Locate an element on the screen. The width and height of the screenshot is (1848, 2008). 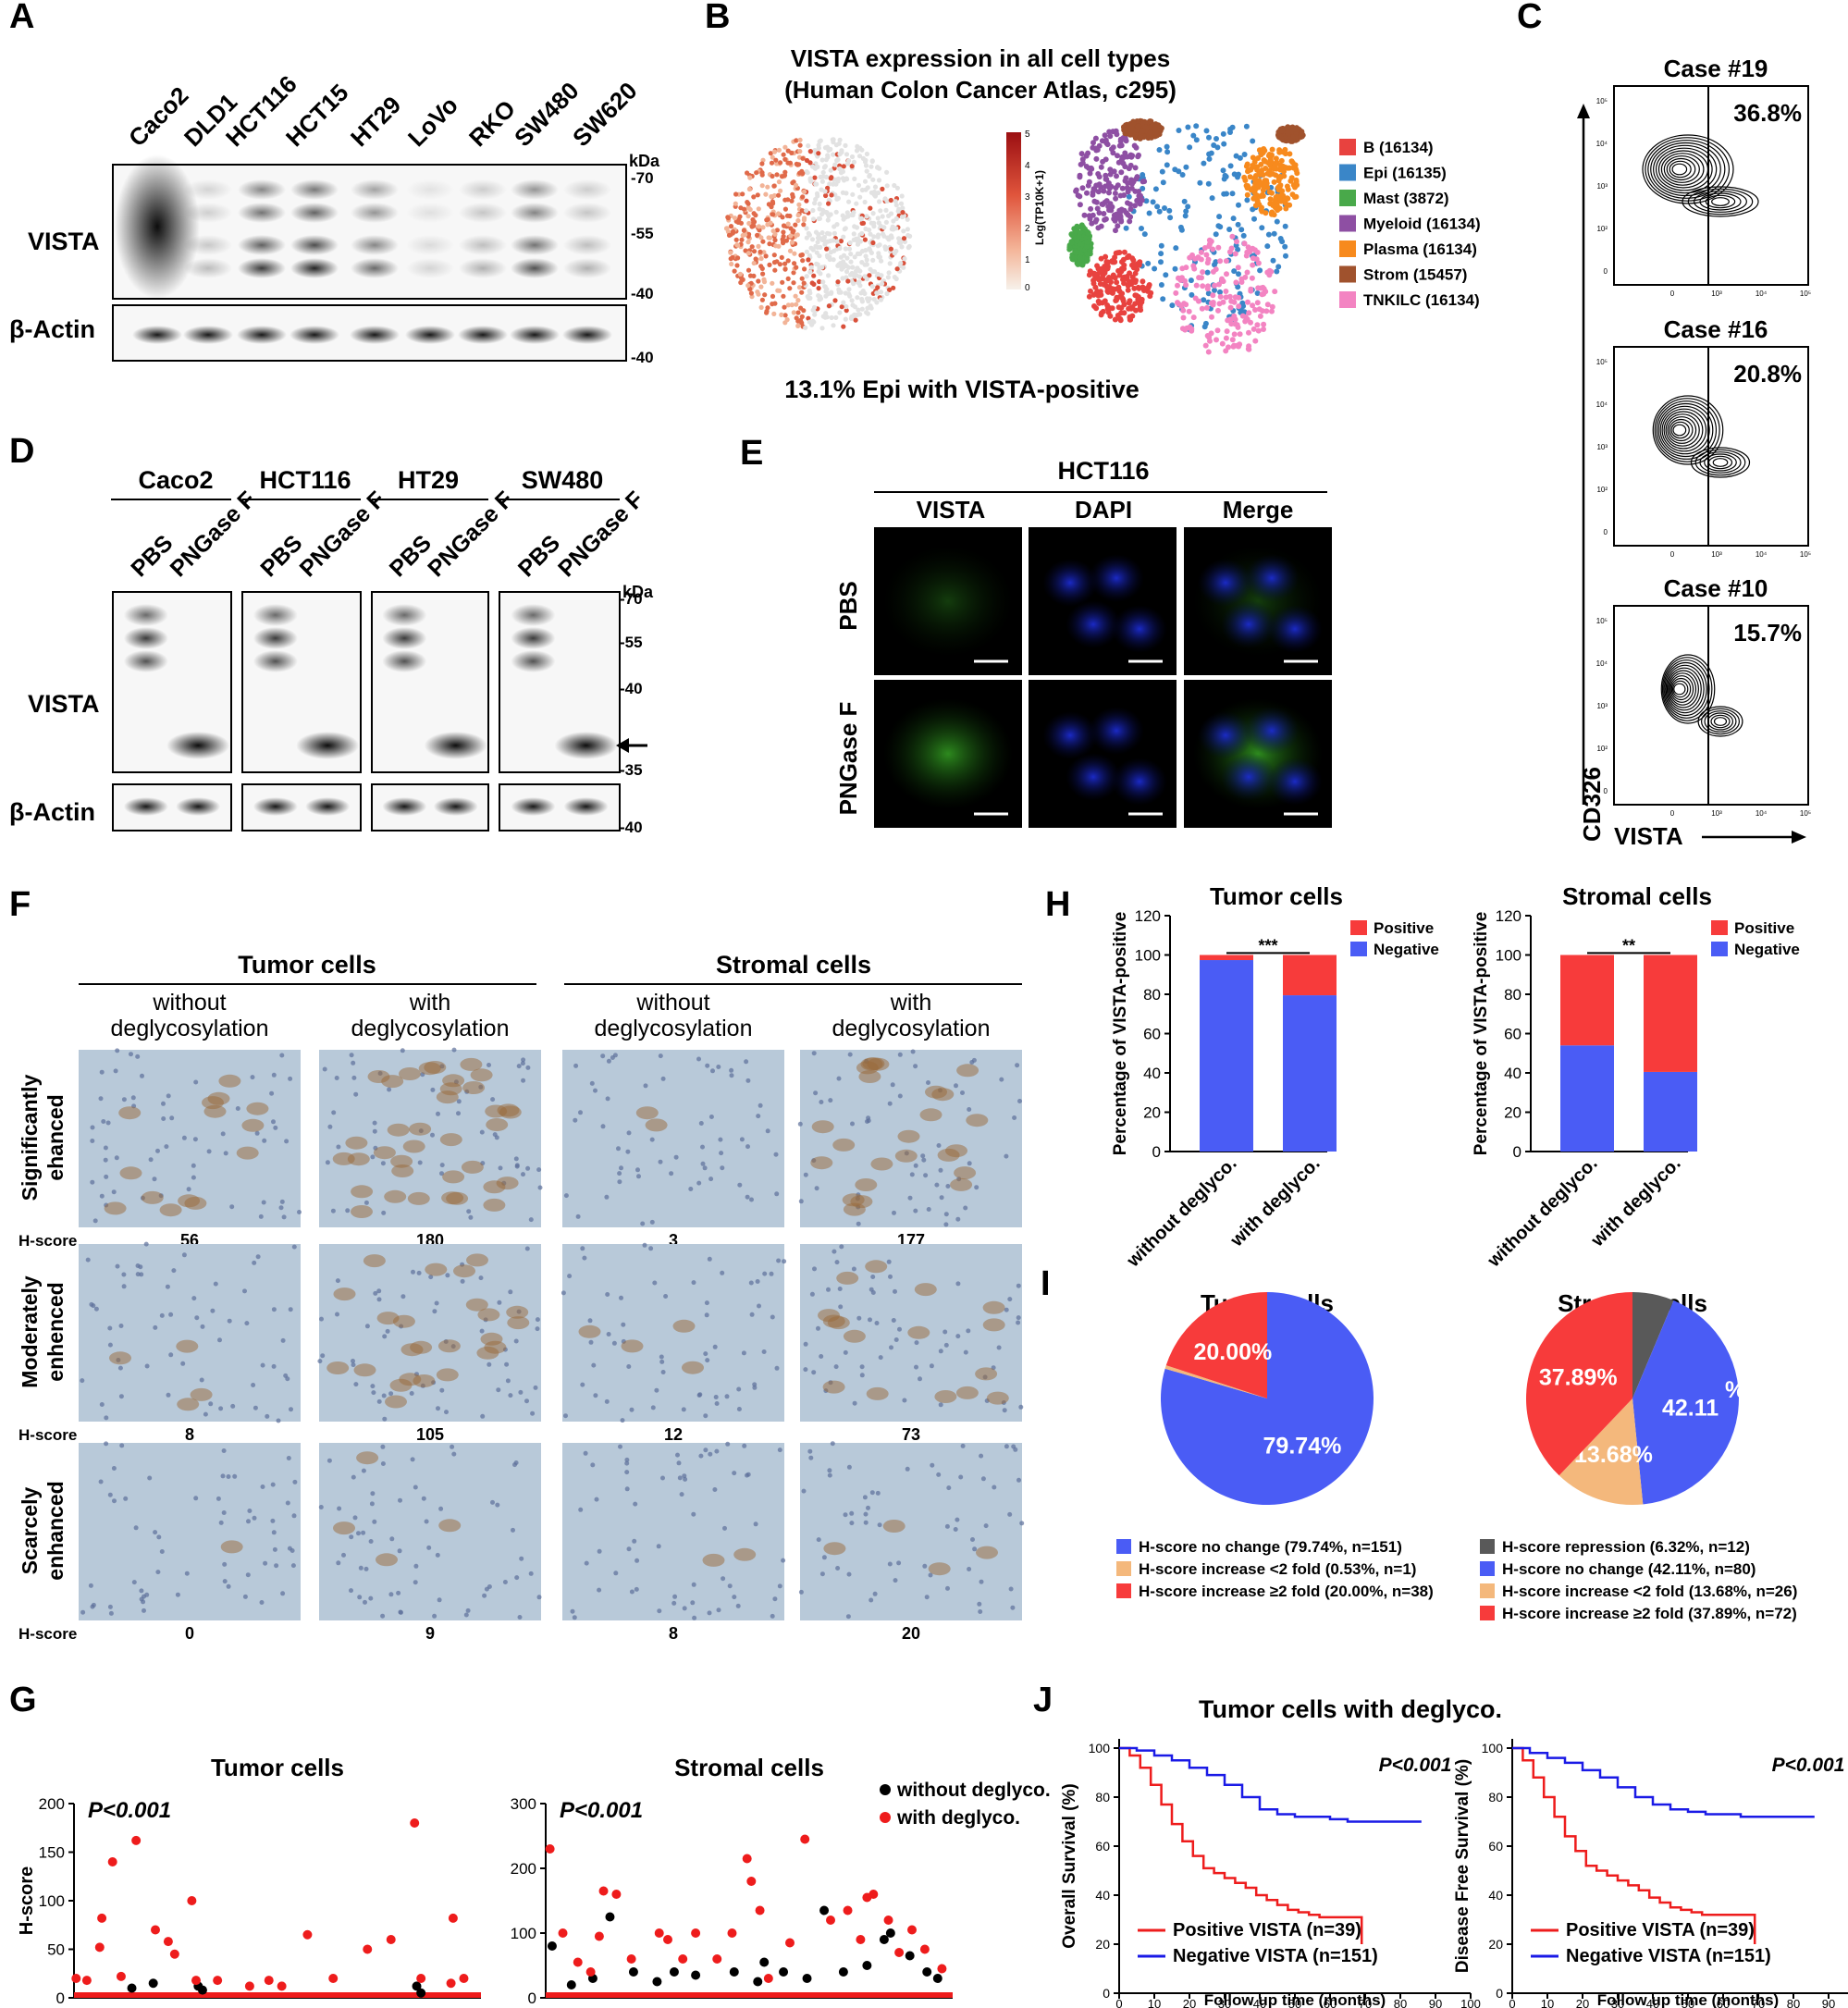
scatter-point is located at coordinates (758, 1982).